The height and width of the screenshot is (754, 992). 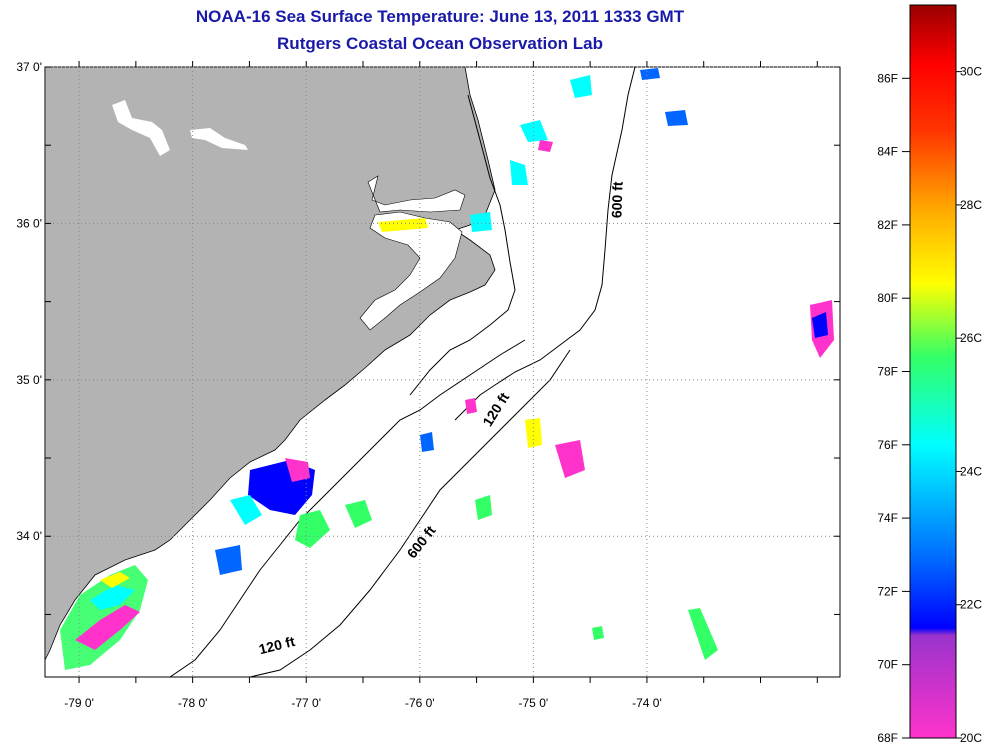 What do you see at coordinates (193, 703) in the screenshot?
I see `lon-label: -78 0'` at bounding box center [193, 703].